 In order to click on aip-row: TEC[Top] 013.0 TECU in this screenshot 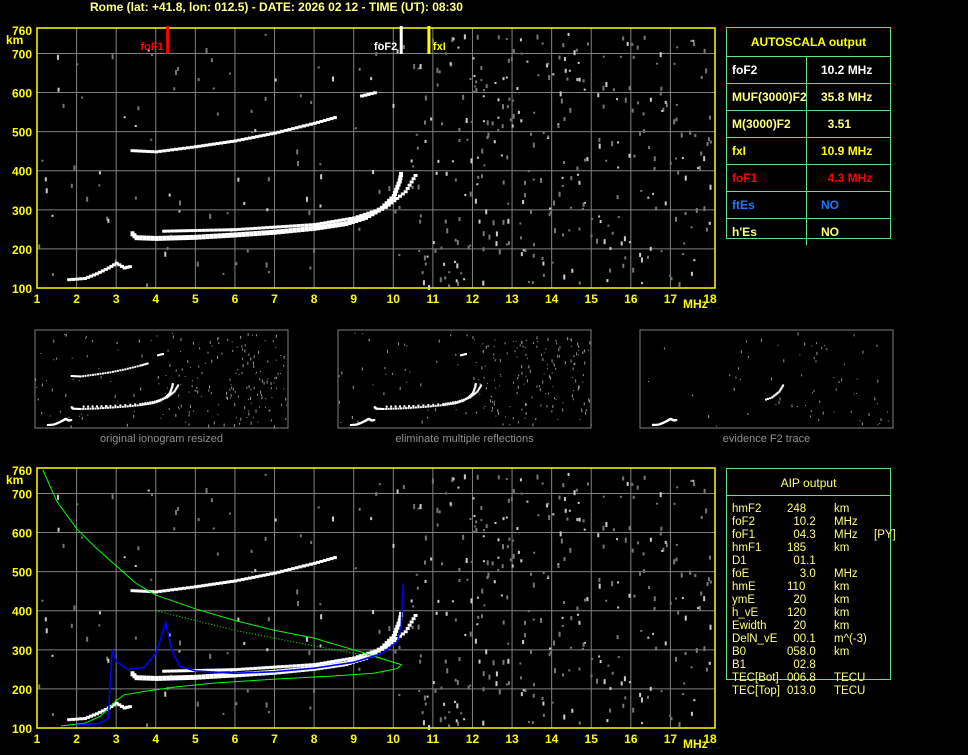, I will do `click(814, 691)`.